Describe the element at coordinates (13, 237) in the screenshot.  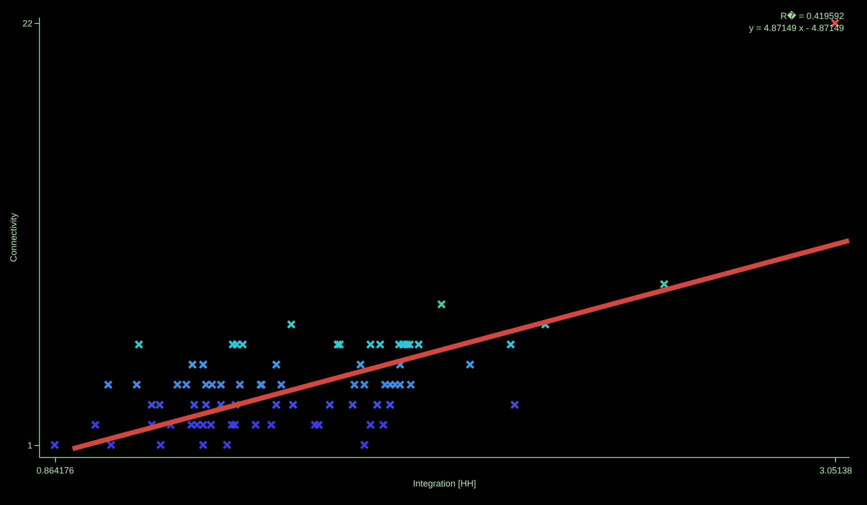
I see `y-axis-title: Connectivity` at that location.